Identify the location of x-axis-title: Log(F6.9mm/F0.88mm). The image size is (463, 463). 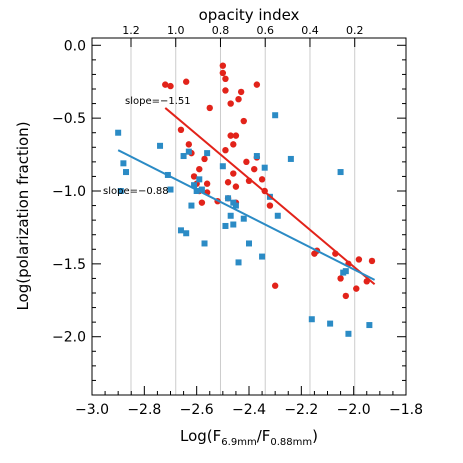
(249, 437).